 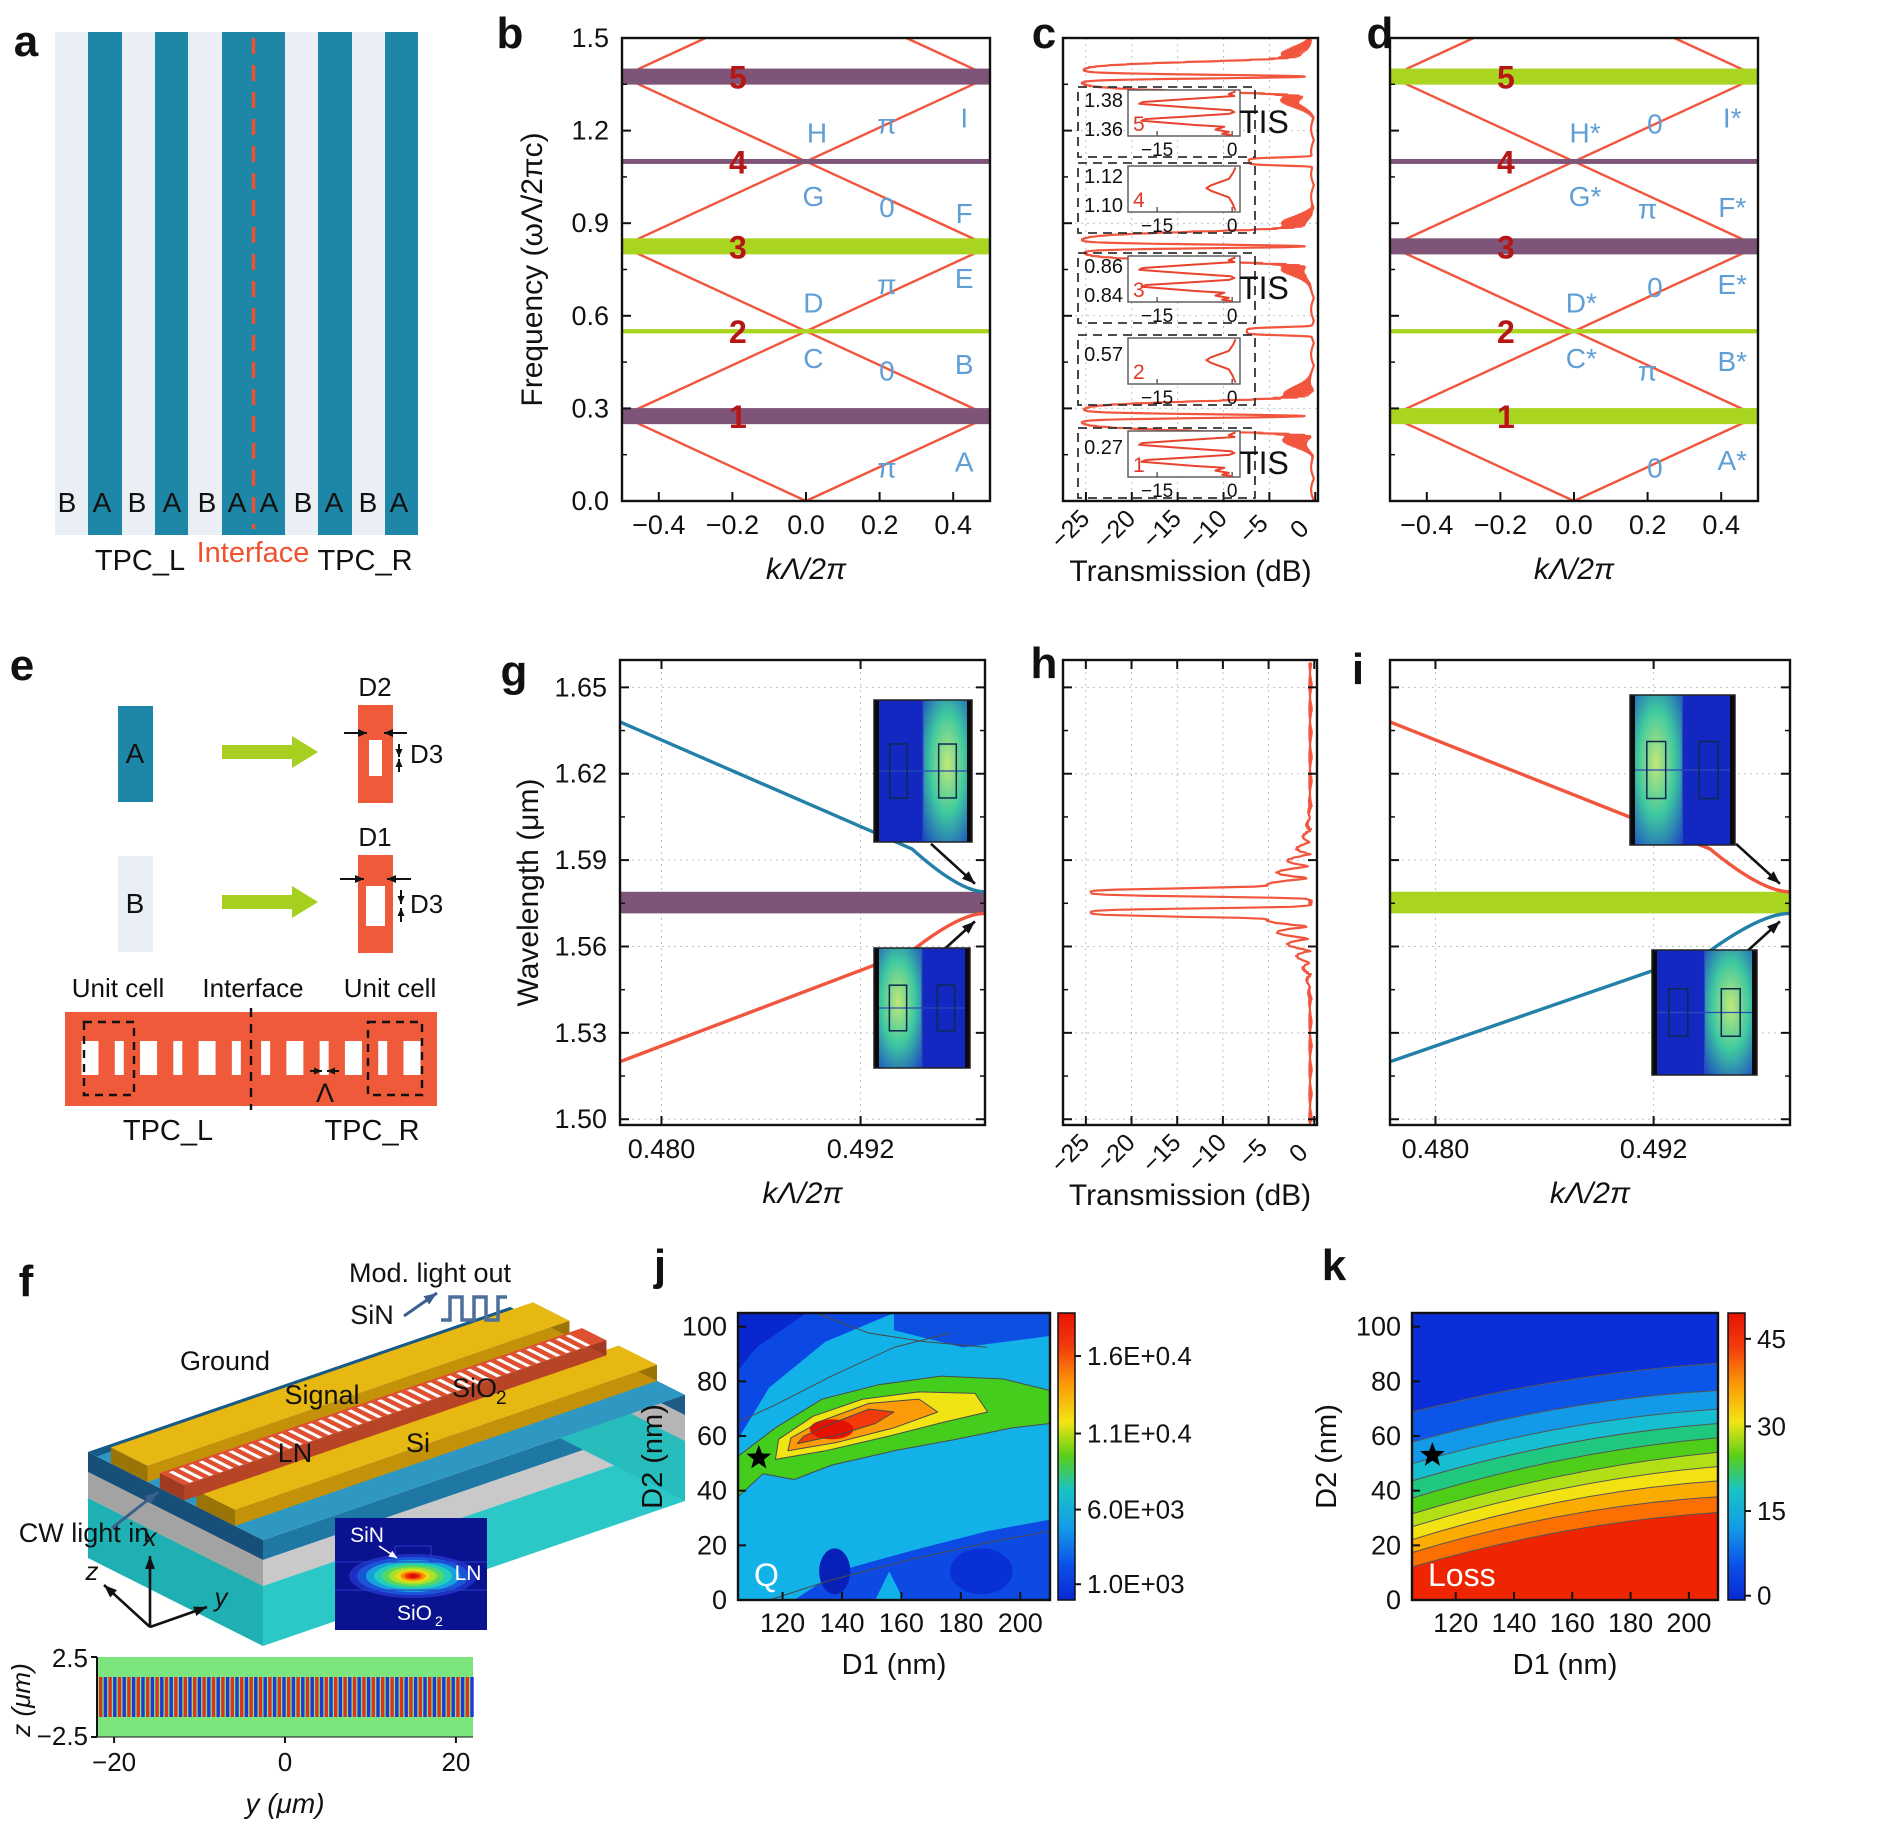 What do you see at coordinates (390, 988) in the screenshot?
I see `unit-cell-label: Unit cell` at bounding box center [390, 988].